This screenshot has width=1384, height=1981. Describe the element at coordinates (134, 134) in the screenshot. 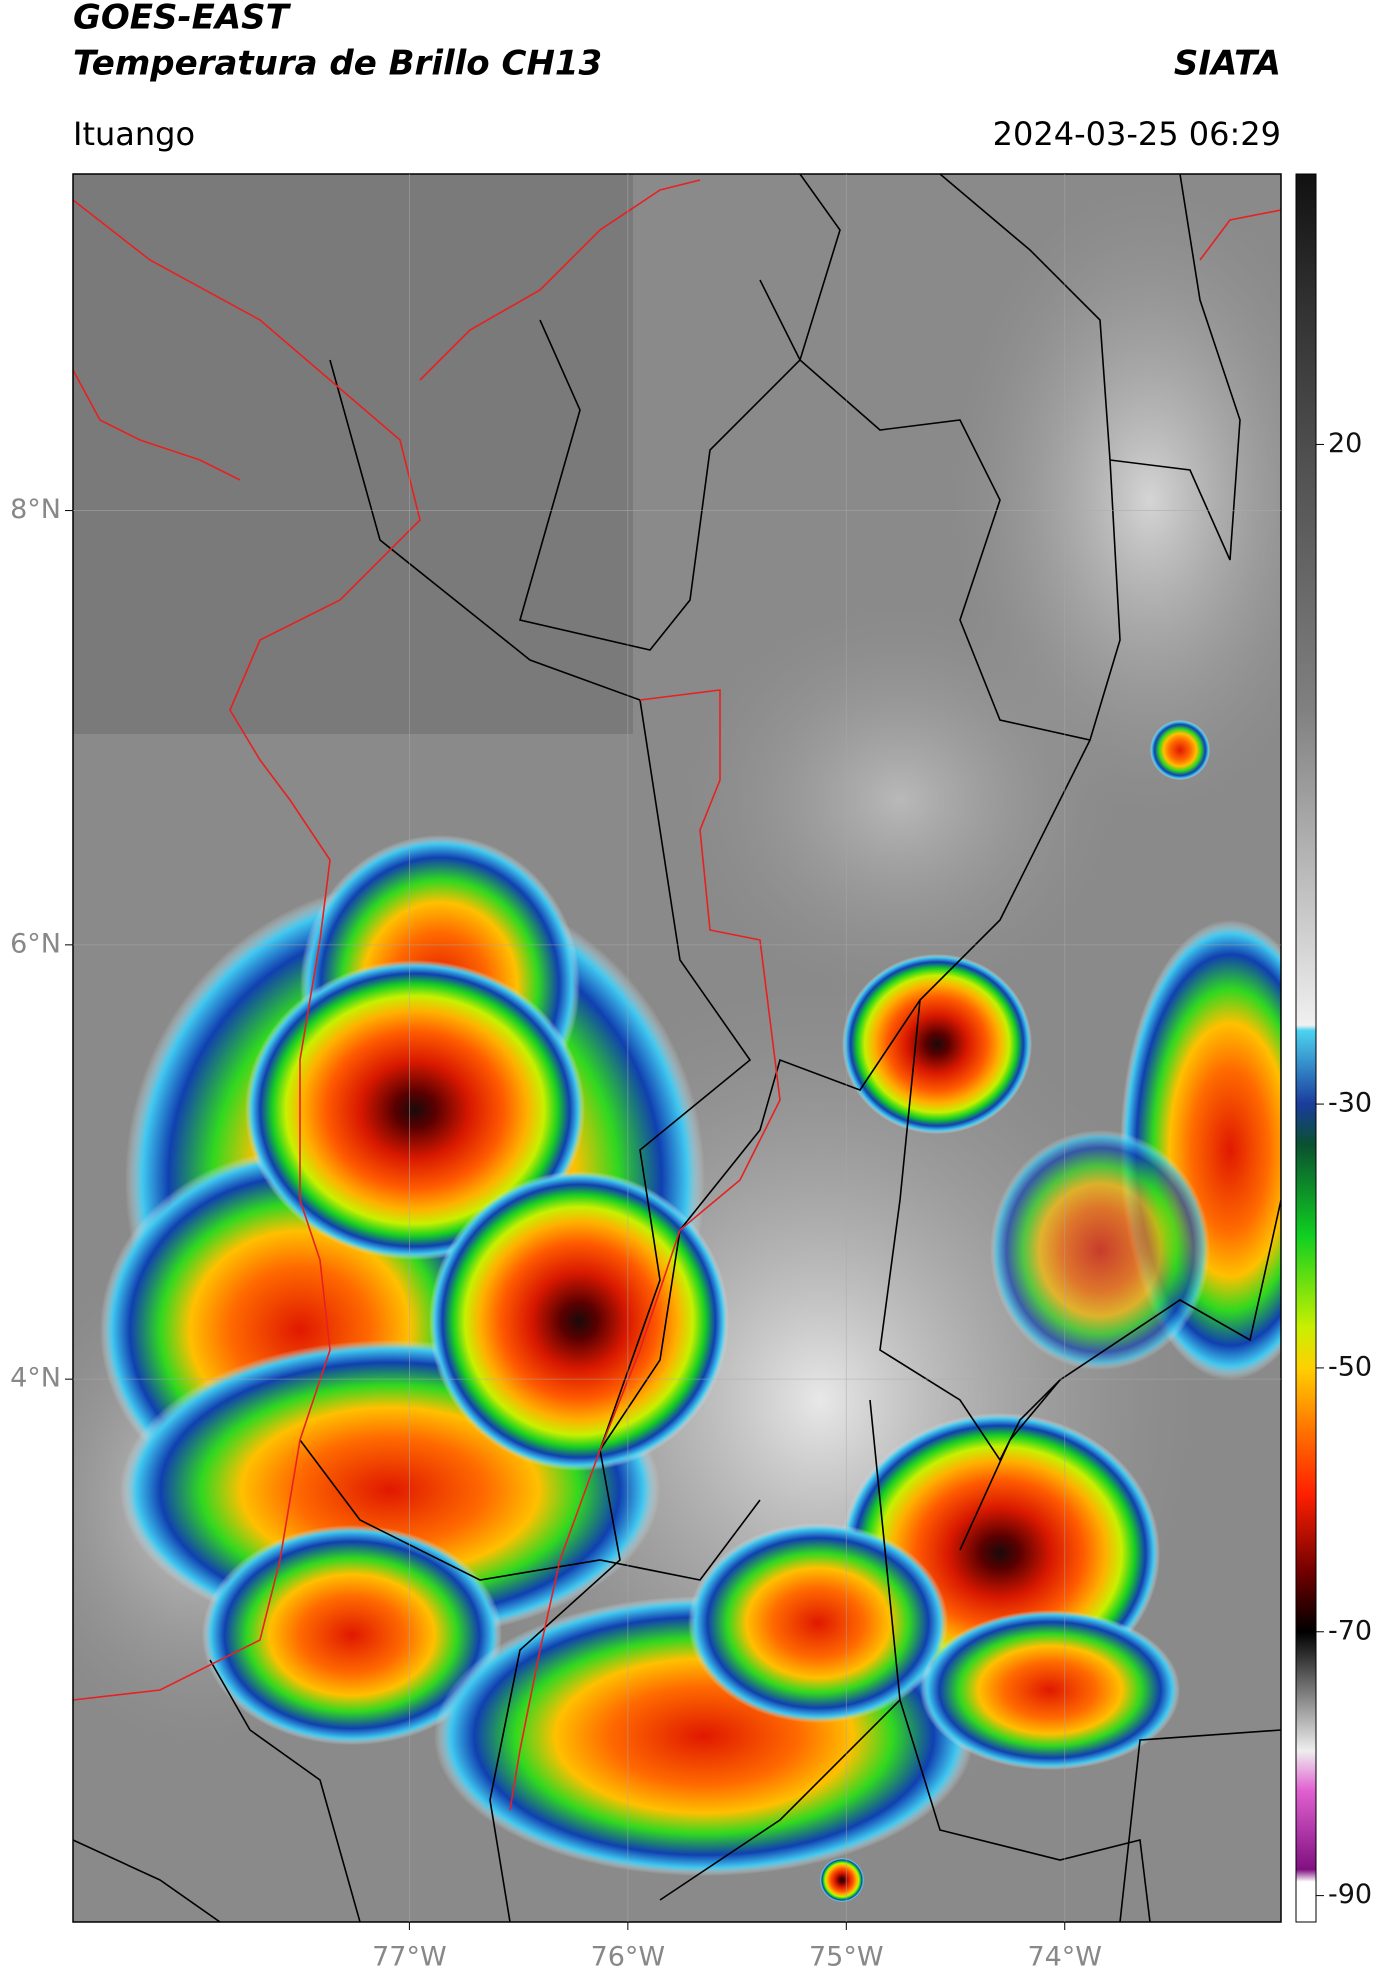

I see `location: Ituango` at that location.